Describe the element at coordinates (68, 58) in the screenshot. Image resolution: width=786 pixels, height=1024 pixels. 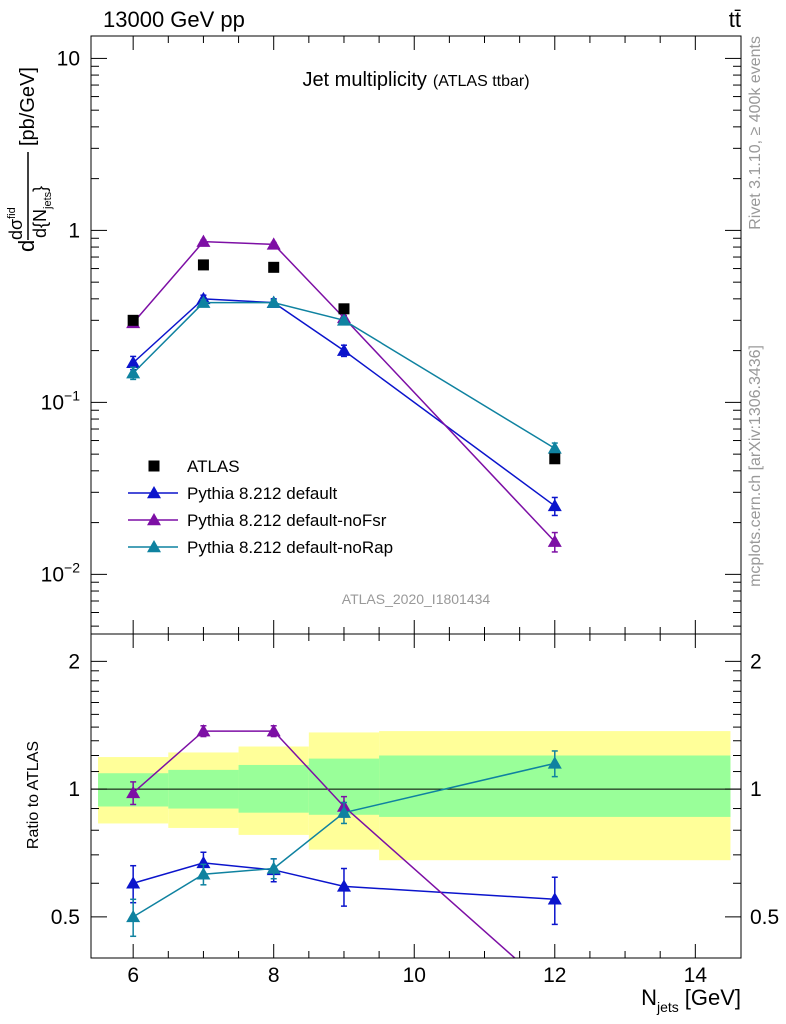
I see `y-tick-label: 10` at that location.